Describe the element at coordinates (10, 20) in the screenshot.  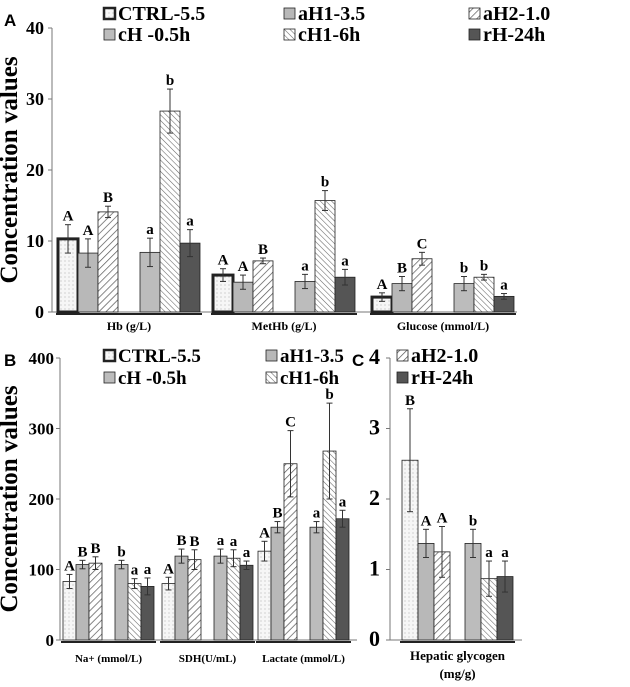
I see `panel-label: A` at that location.